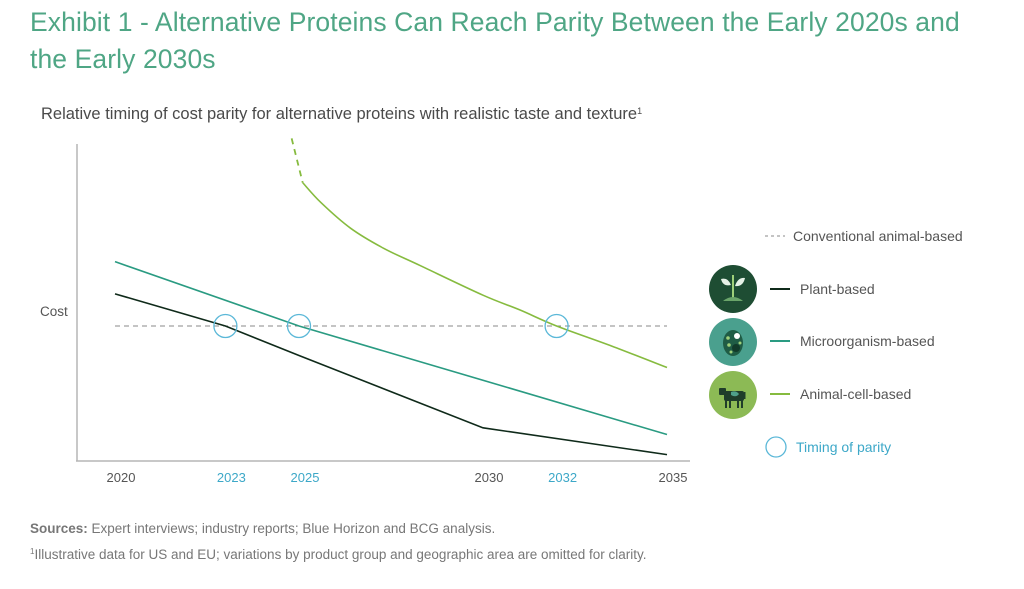  I want to click on legend-label: Conventional animal-based, so click(878, 236).